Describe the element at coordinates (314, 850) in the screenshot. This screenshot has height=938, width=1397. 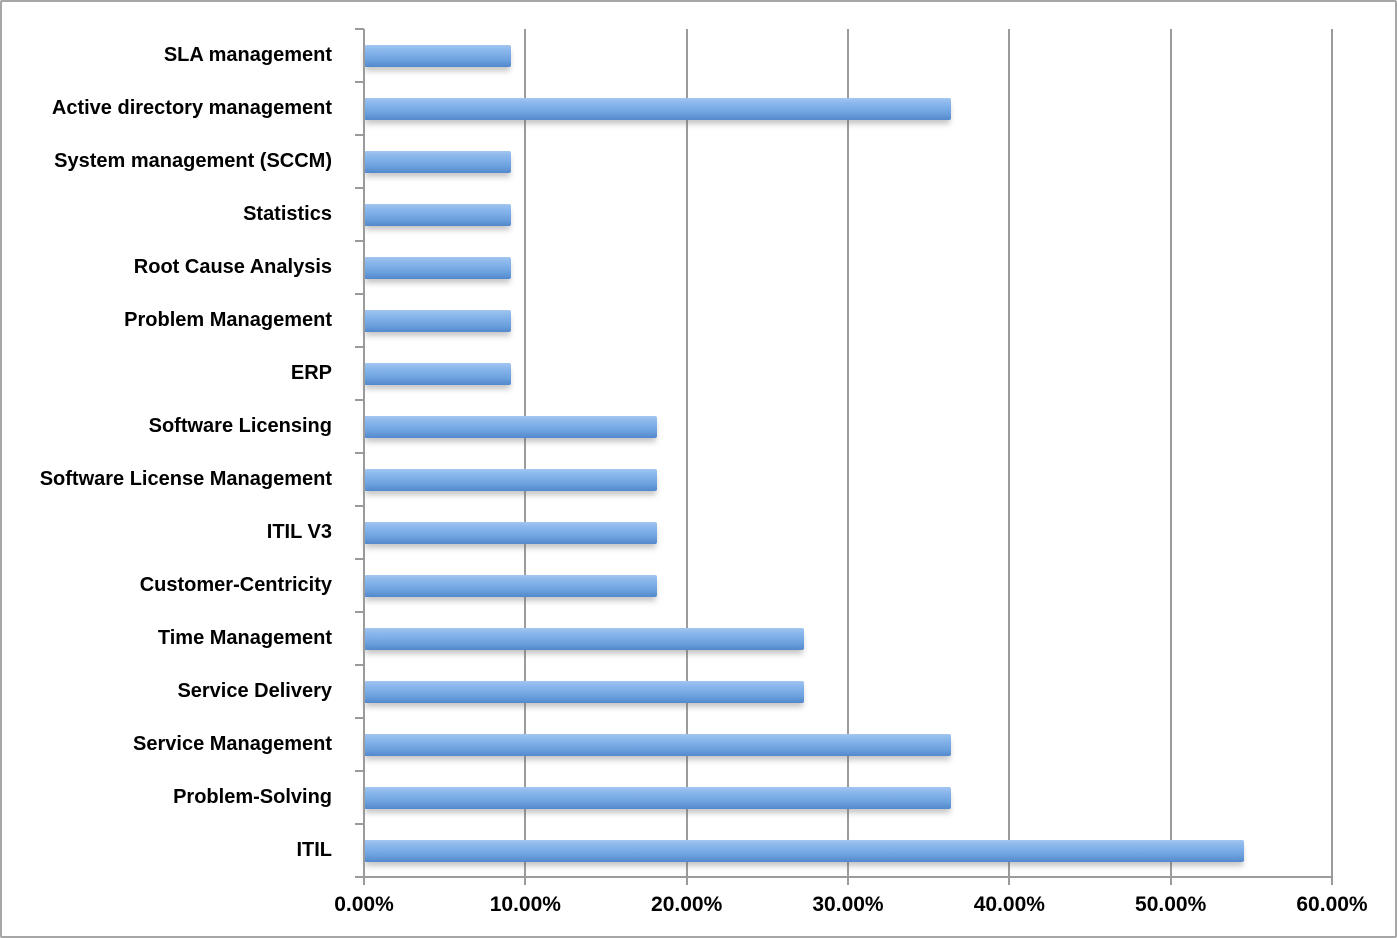
I see `category-label: ITIL` at that location.